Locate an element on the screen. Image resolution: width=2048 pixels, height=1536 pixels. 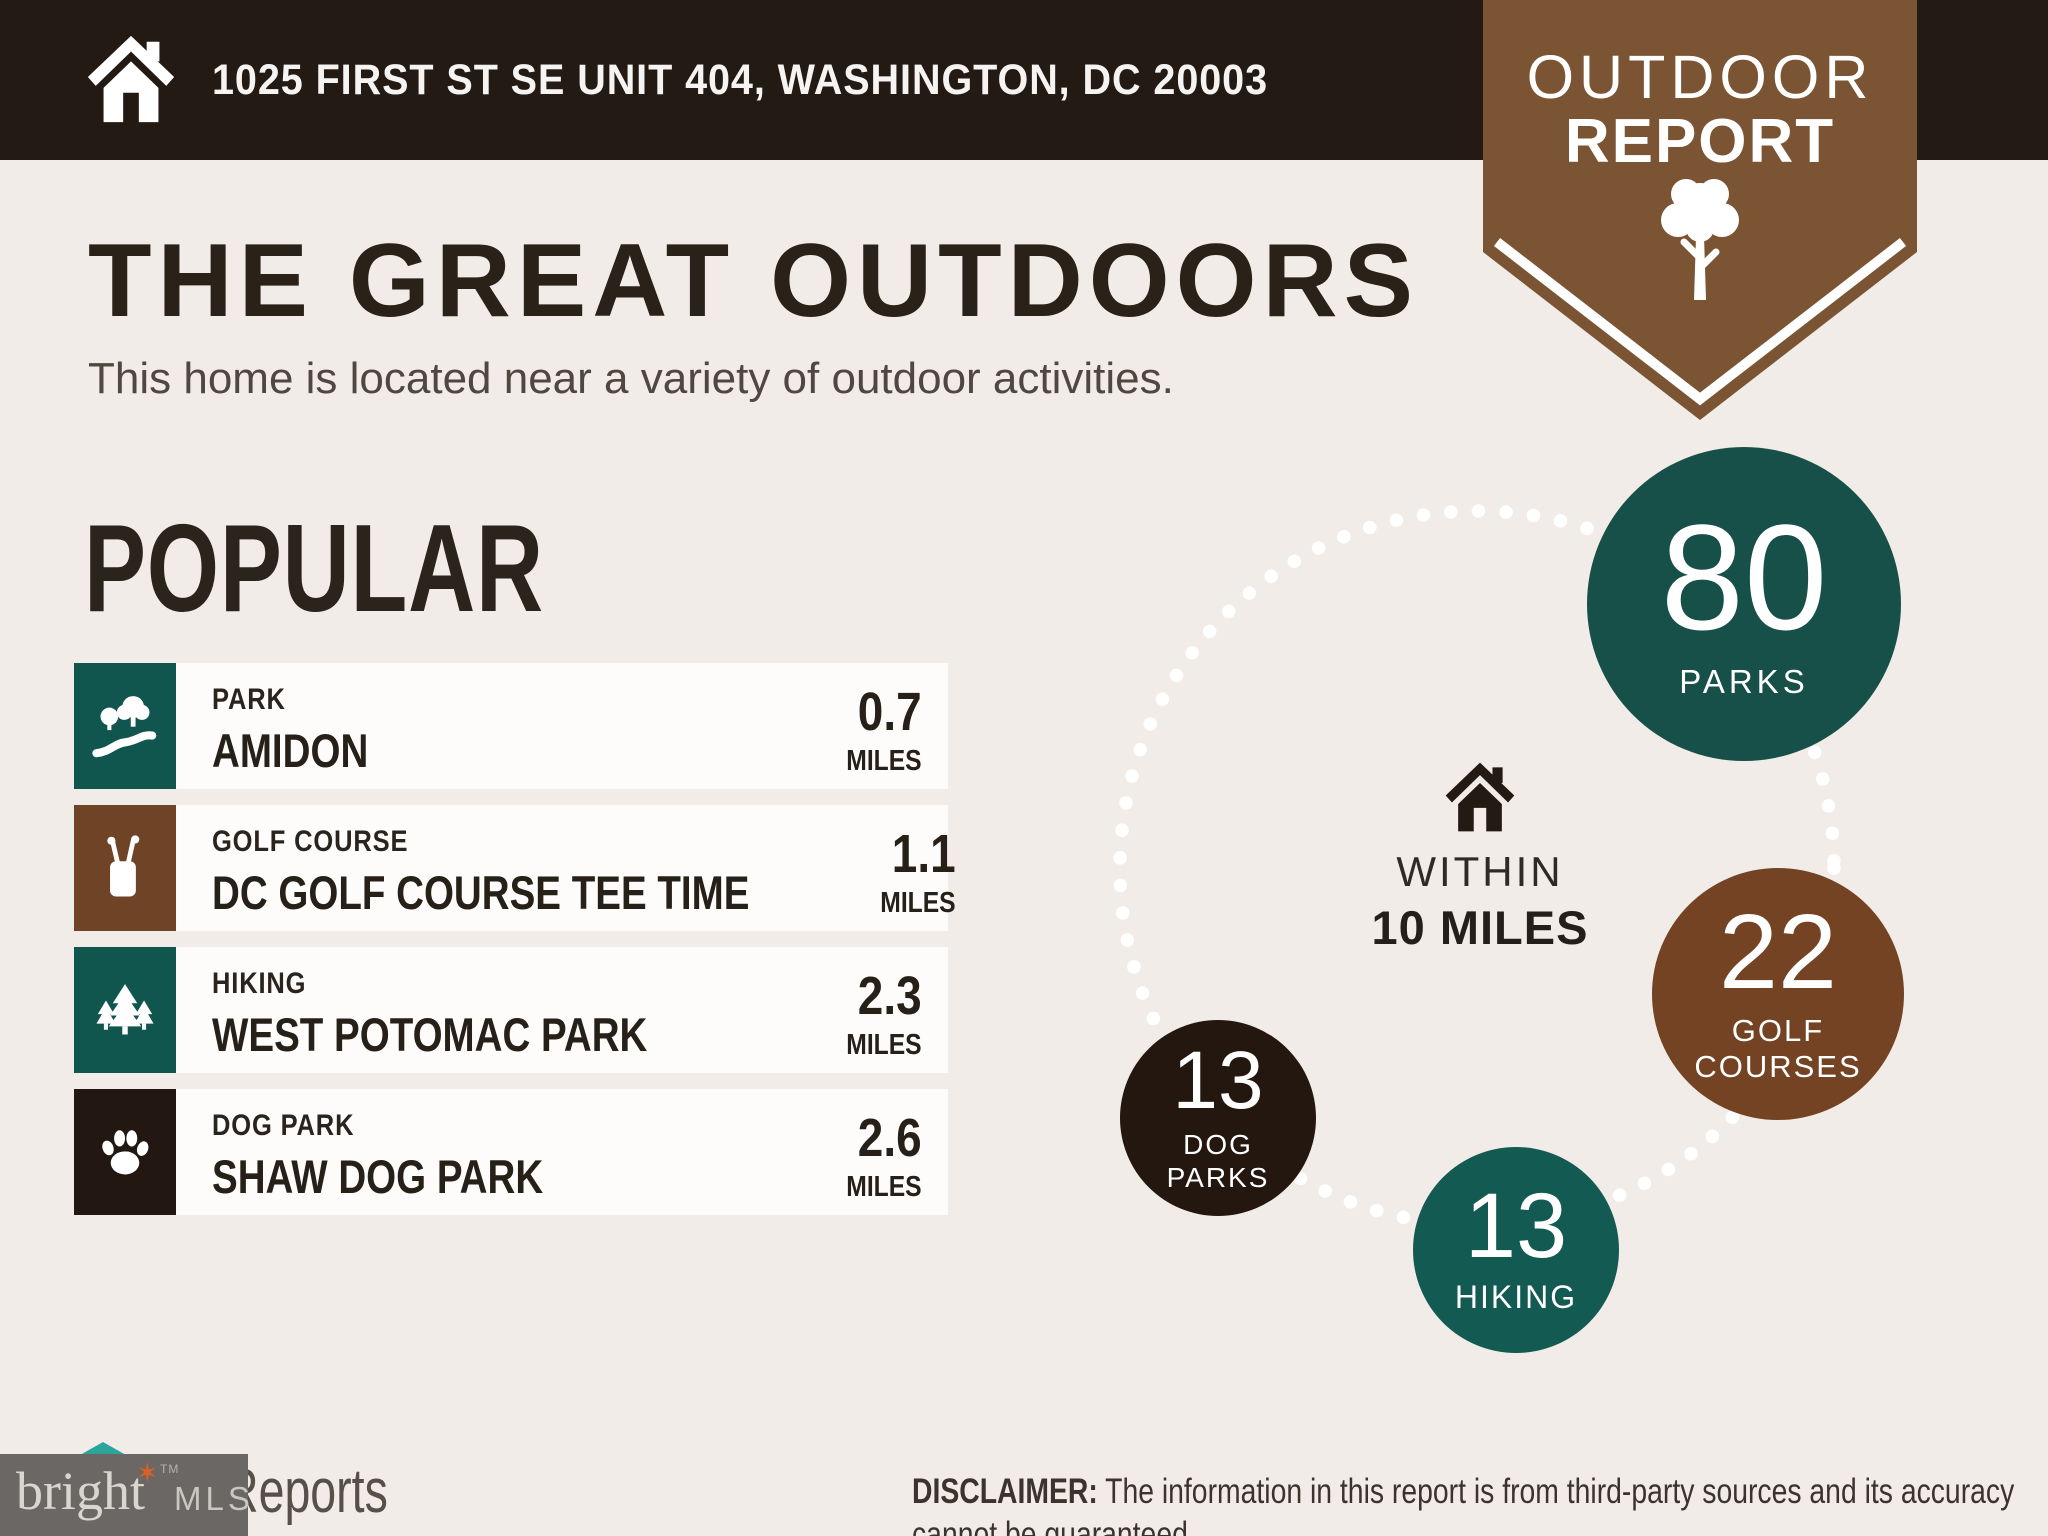
item-distance: 1.1 MILES is located at coordinates (924, 868).